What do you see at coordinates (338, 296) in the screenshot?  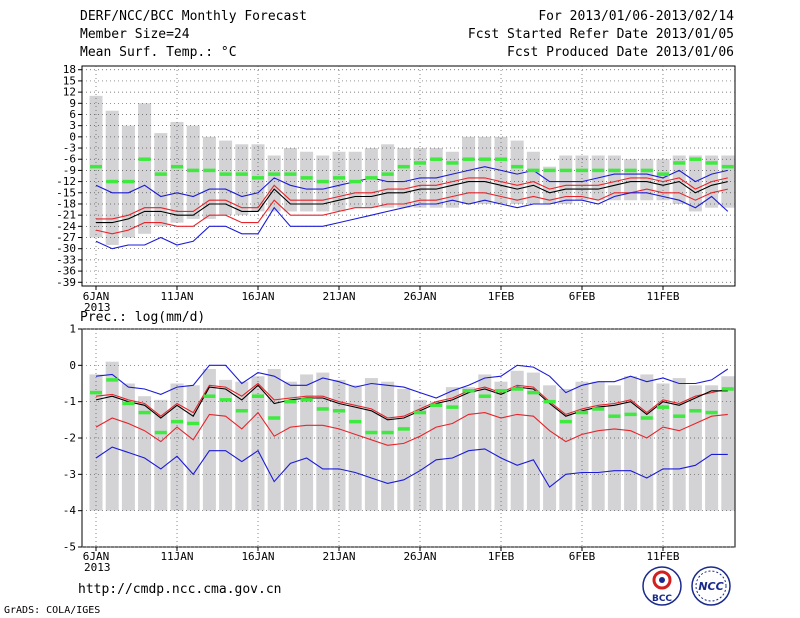 I see `xtick-label-temp-3: 21JAN` at bounding box center [338, 296].